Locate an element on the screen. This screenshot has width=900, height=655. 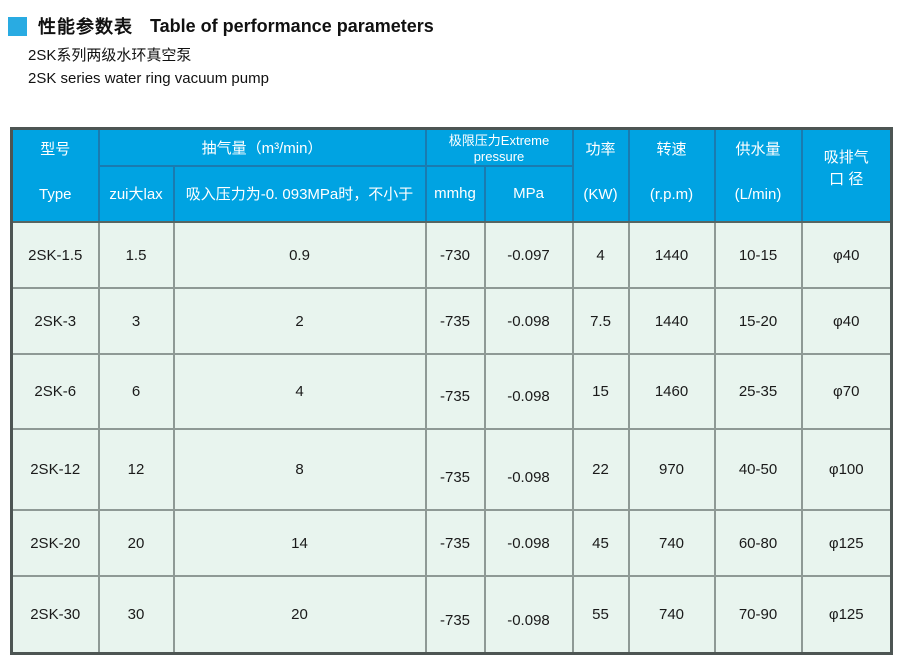
section-title-en: Table of performance parameters is located at coordinates (292, 25).